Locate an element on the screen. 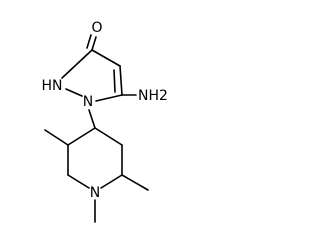  atom-label: HN is located at coordinates (52, 86).